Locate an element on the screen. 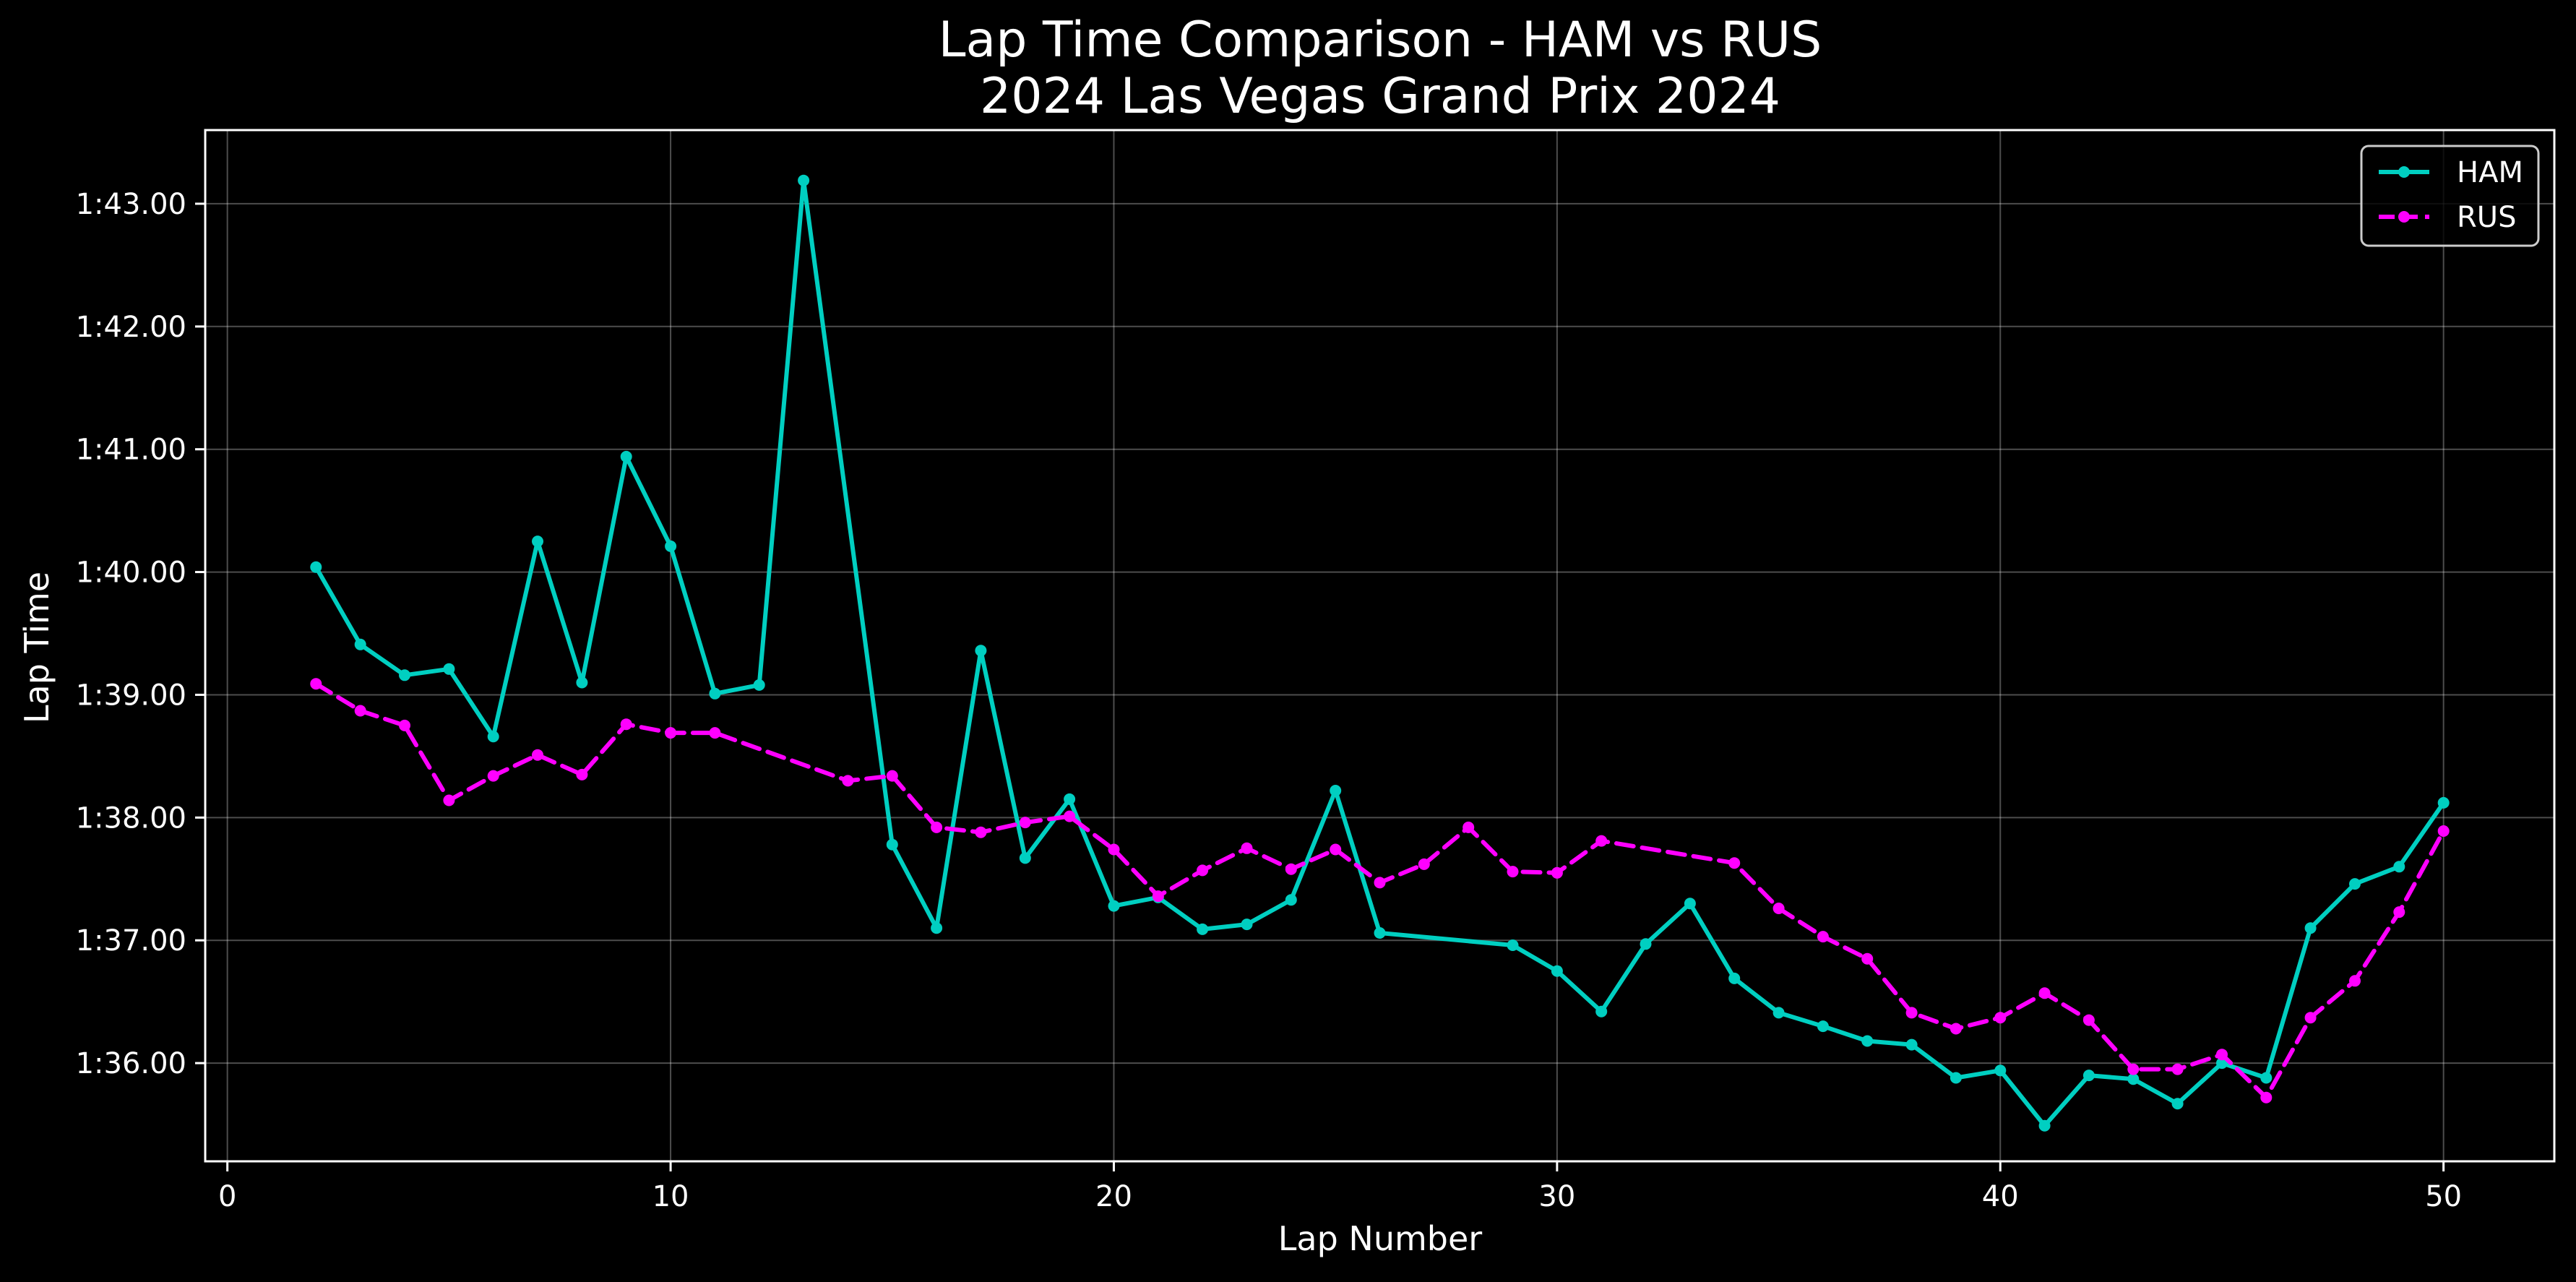 Image resolution: width=2576 pixels, height=1282 pixels. x-tick-label: 50 is located at coordinates (2443, 1196).